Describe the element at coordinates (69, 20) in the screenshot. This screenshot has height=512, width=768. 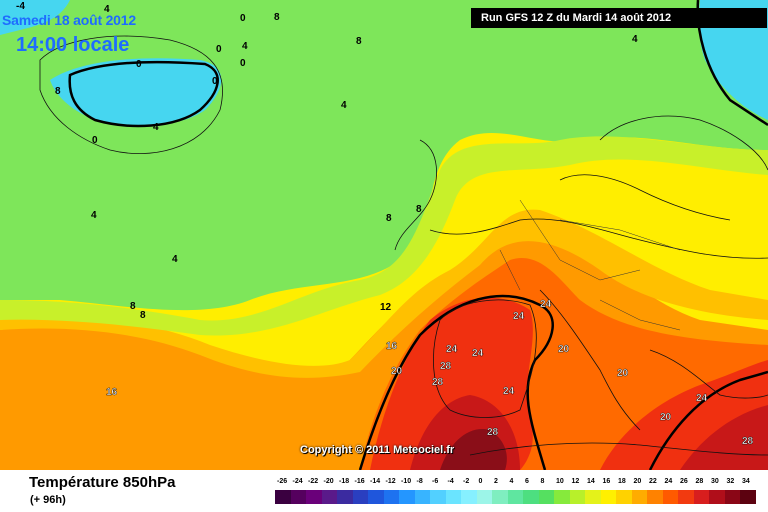
I see `valid-date: Samedi 18 août 2012` at that location.